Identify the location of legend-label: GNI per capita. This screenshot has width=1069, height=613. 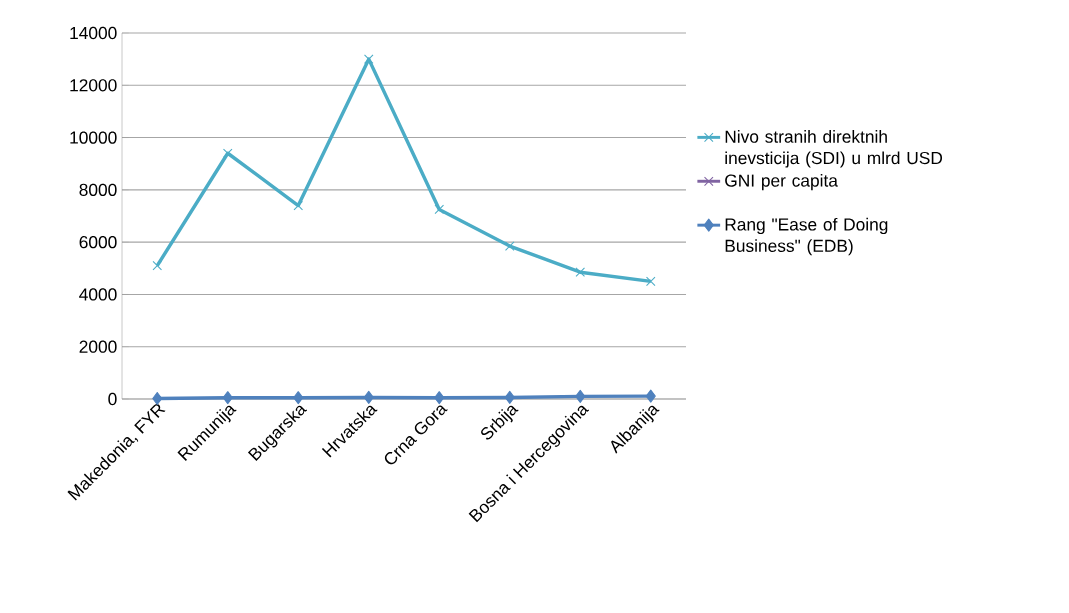
(781, 182).